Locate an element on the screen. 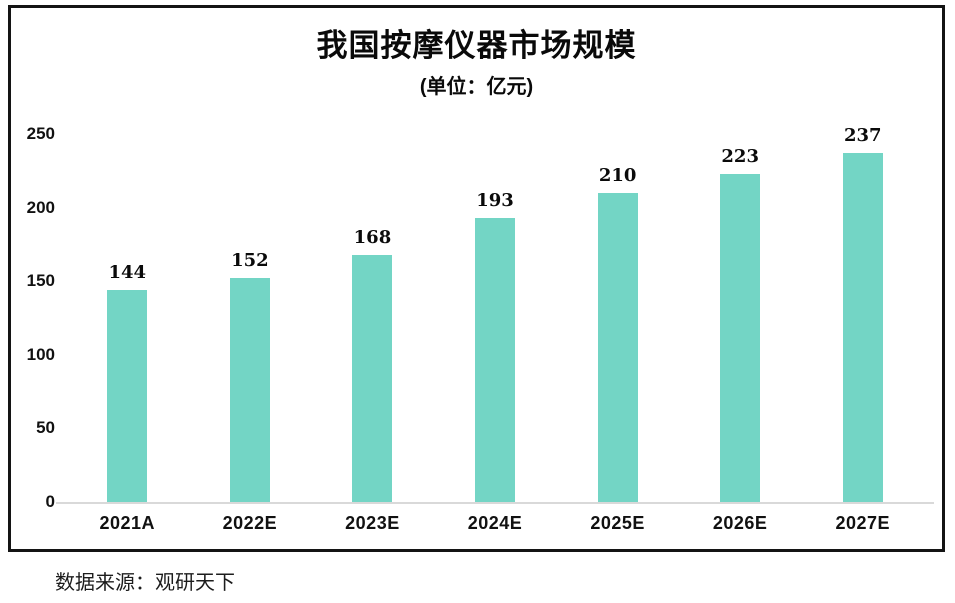 The width and height of the screenshot is (955, 603). bar-slot-2027E: 237 is located at coordinates (862, 312).